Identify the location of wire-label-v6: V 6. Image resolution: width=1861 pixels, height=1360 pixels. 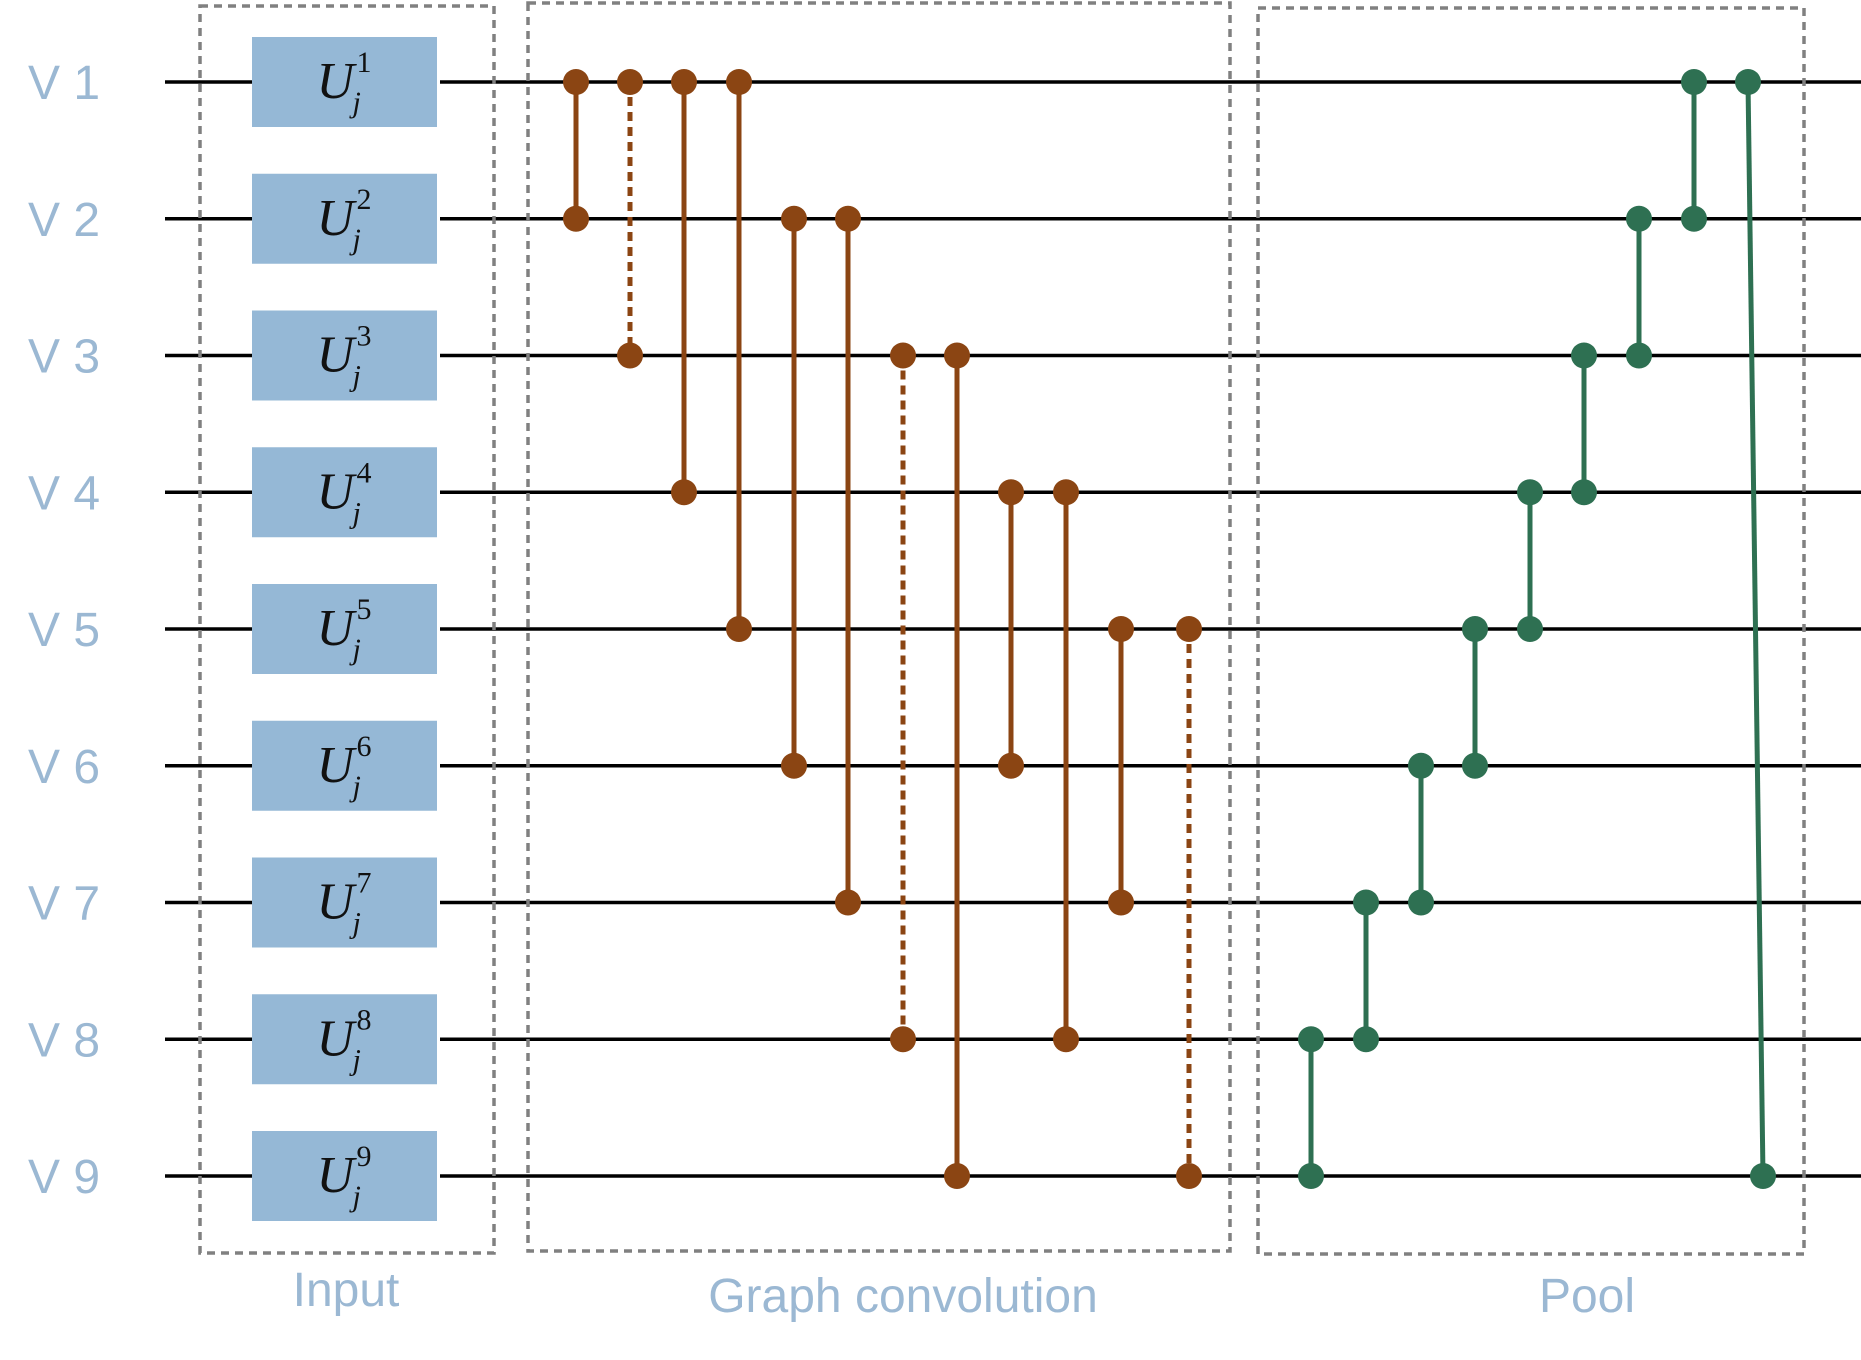
(64, 767).